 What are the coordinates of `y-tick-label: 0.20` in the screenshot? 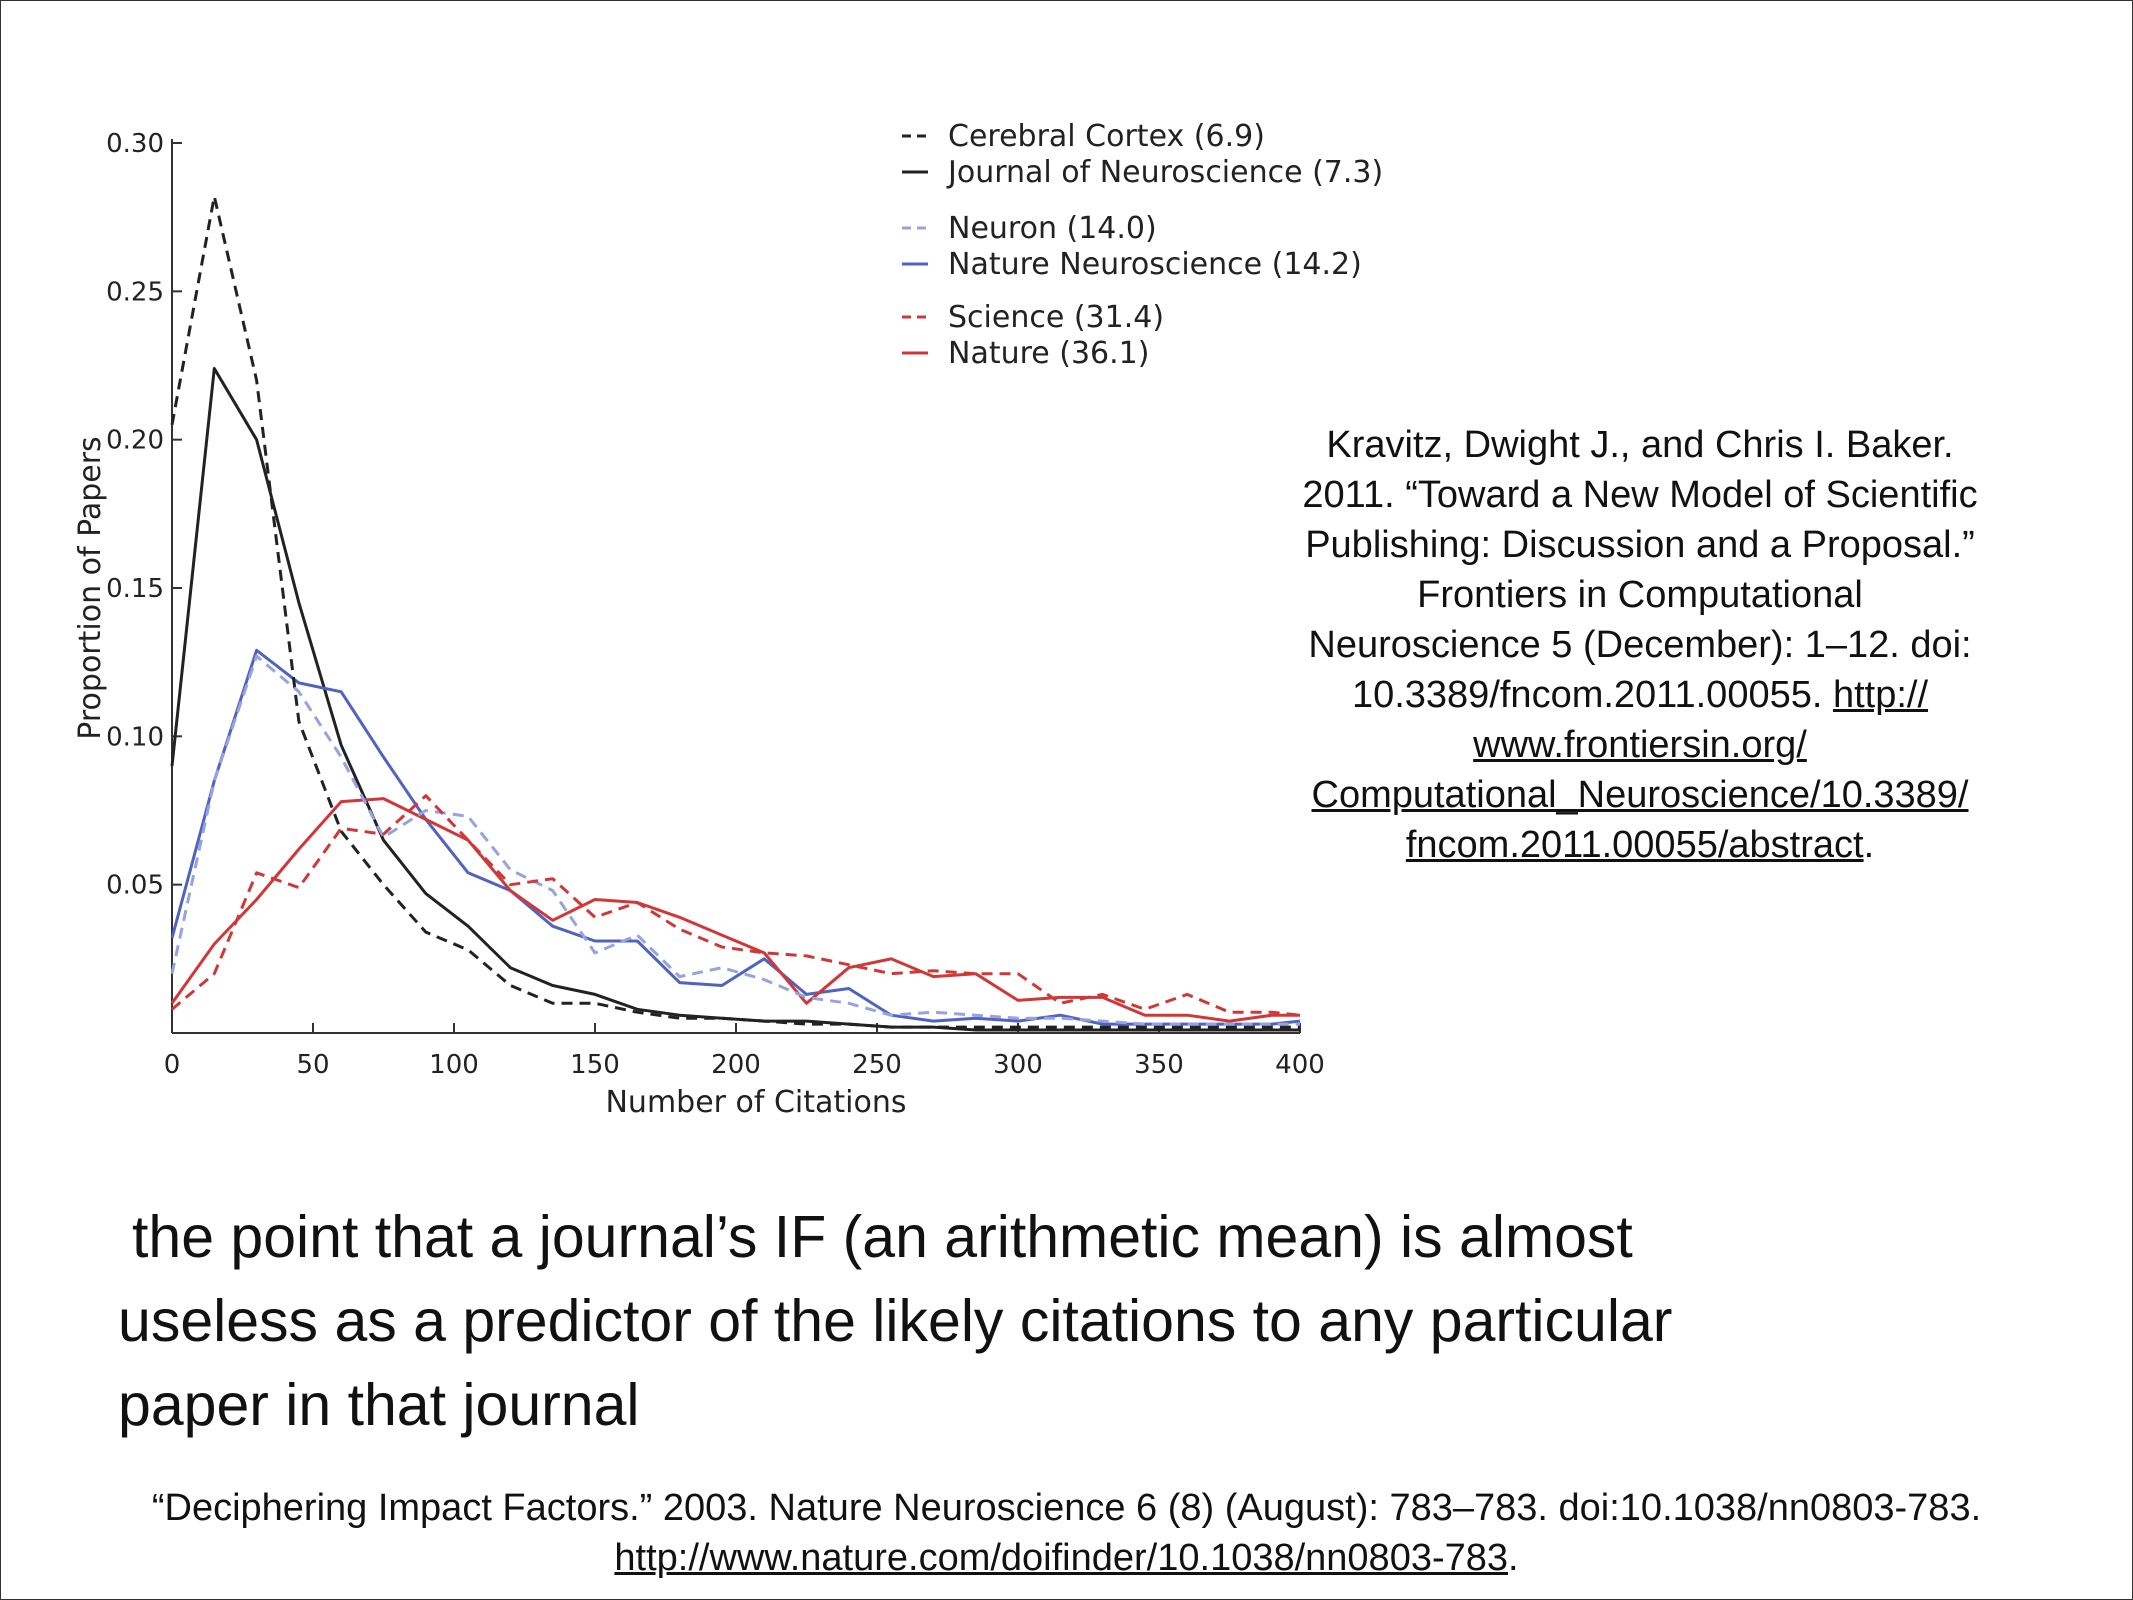 It's located at (135, 441).